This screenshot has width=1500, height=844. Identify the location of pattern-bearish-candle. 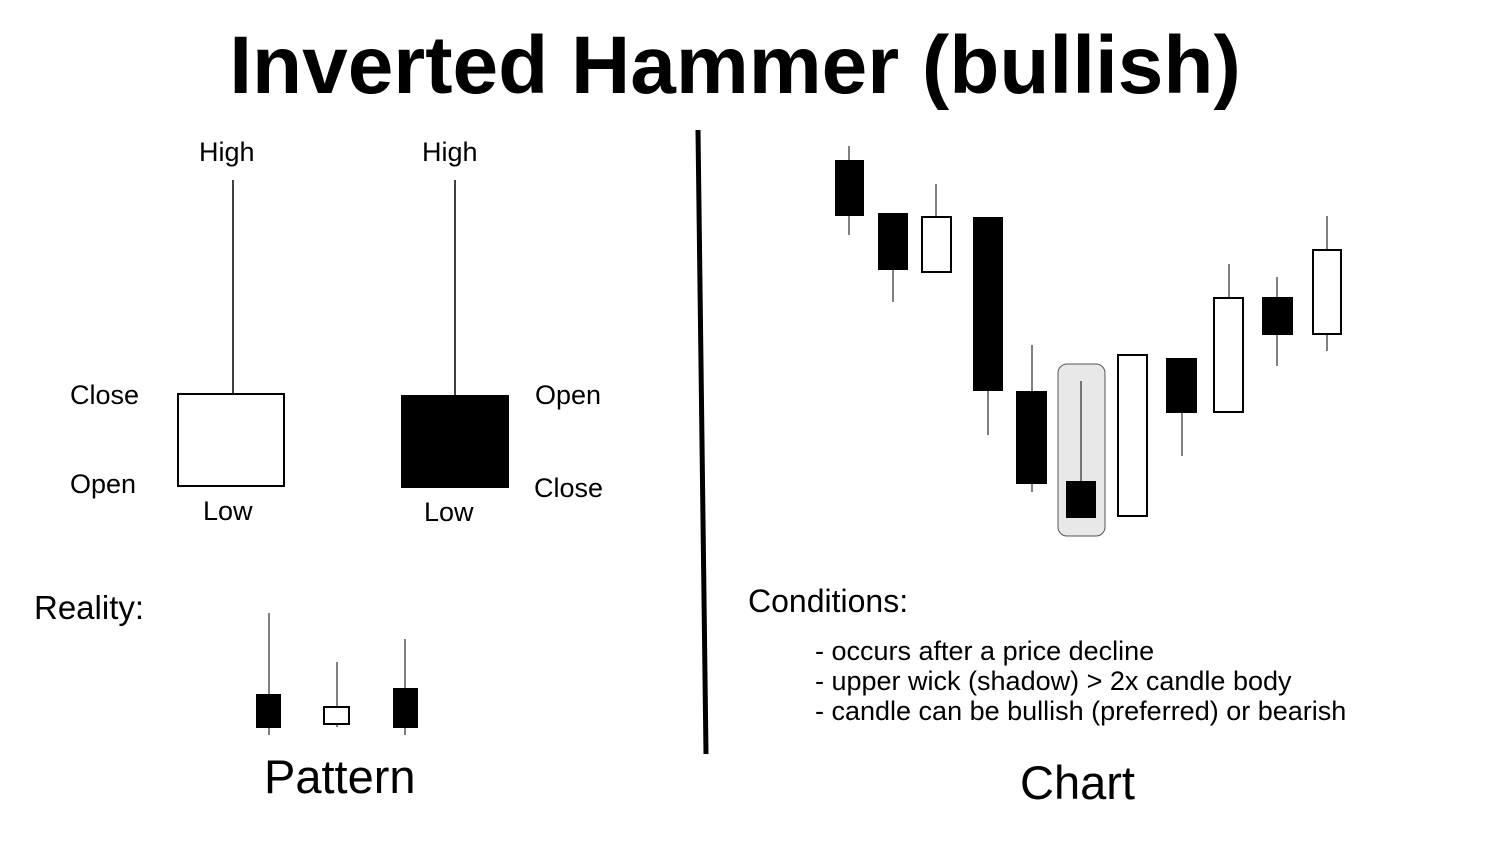
(455, 334).